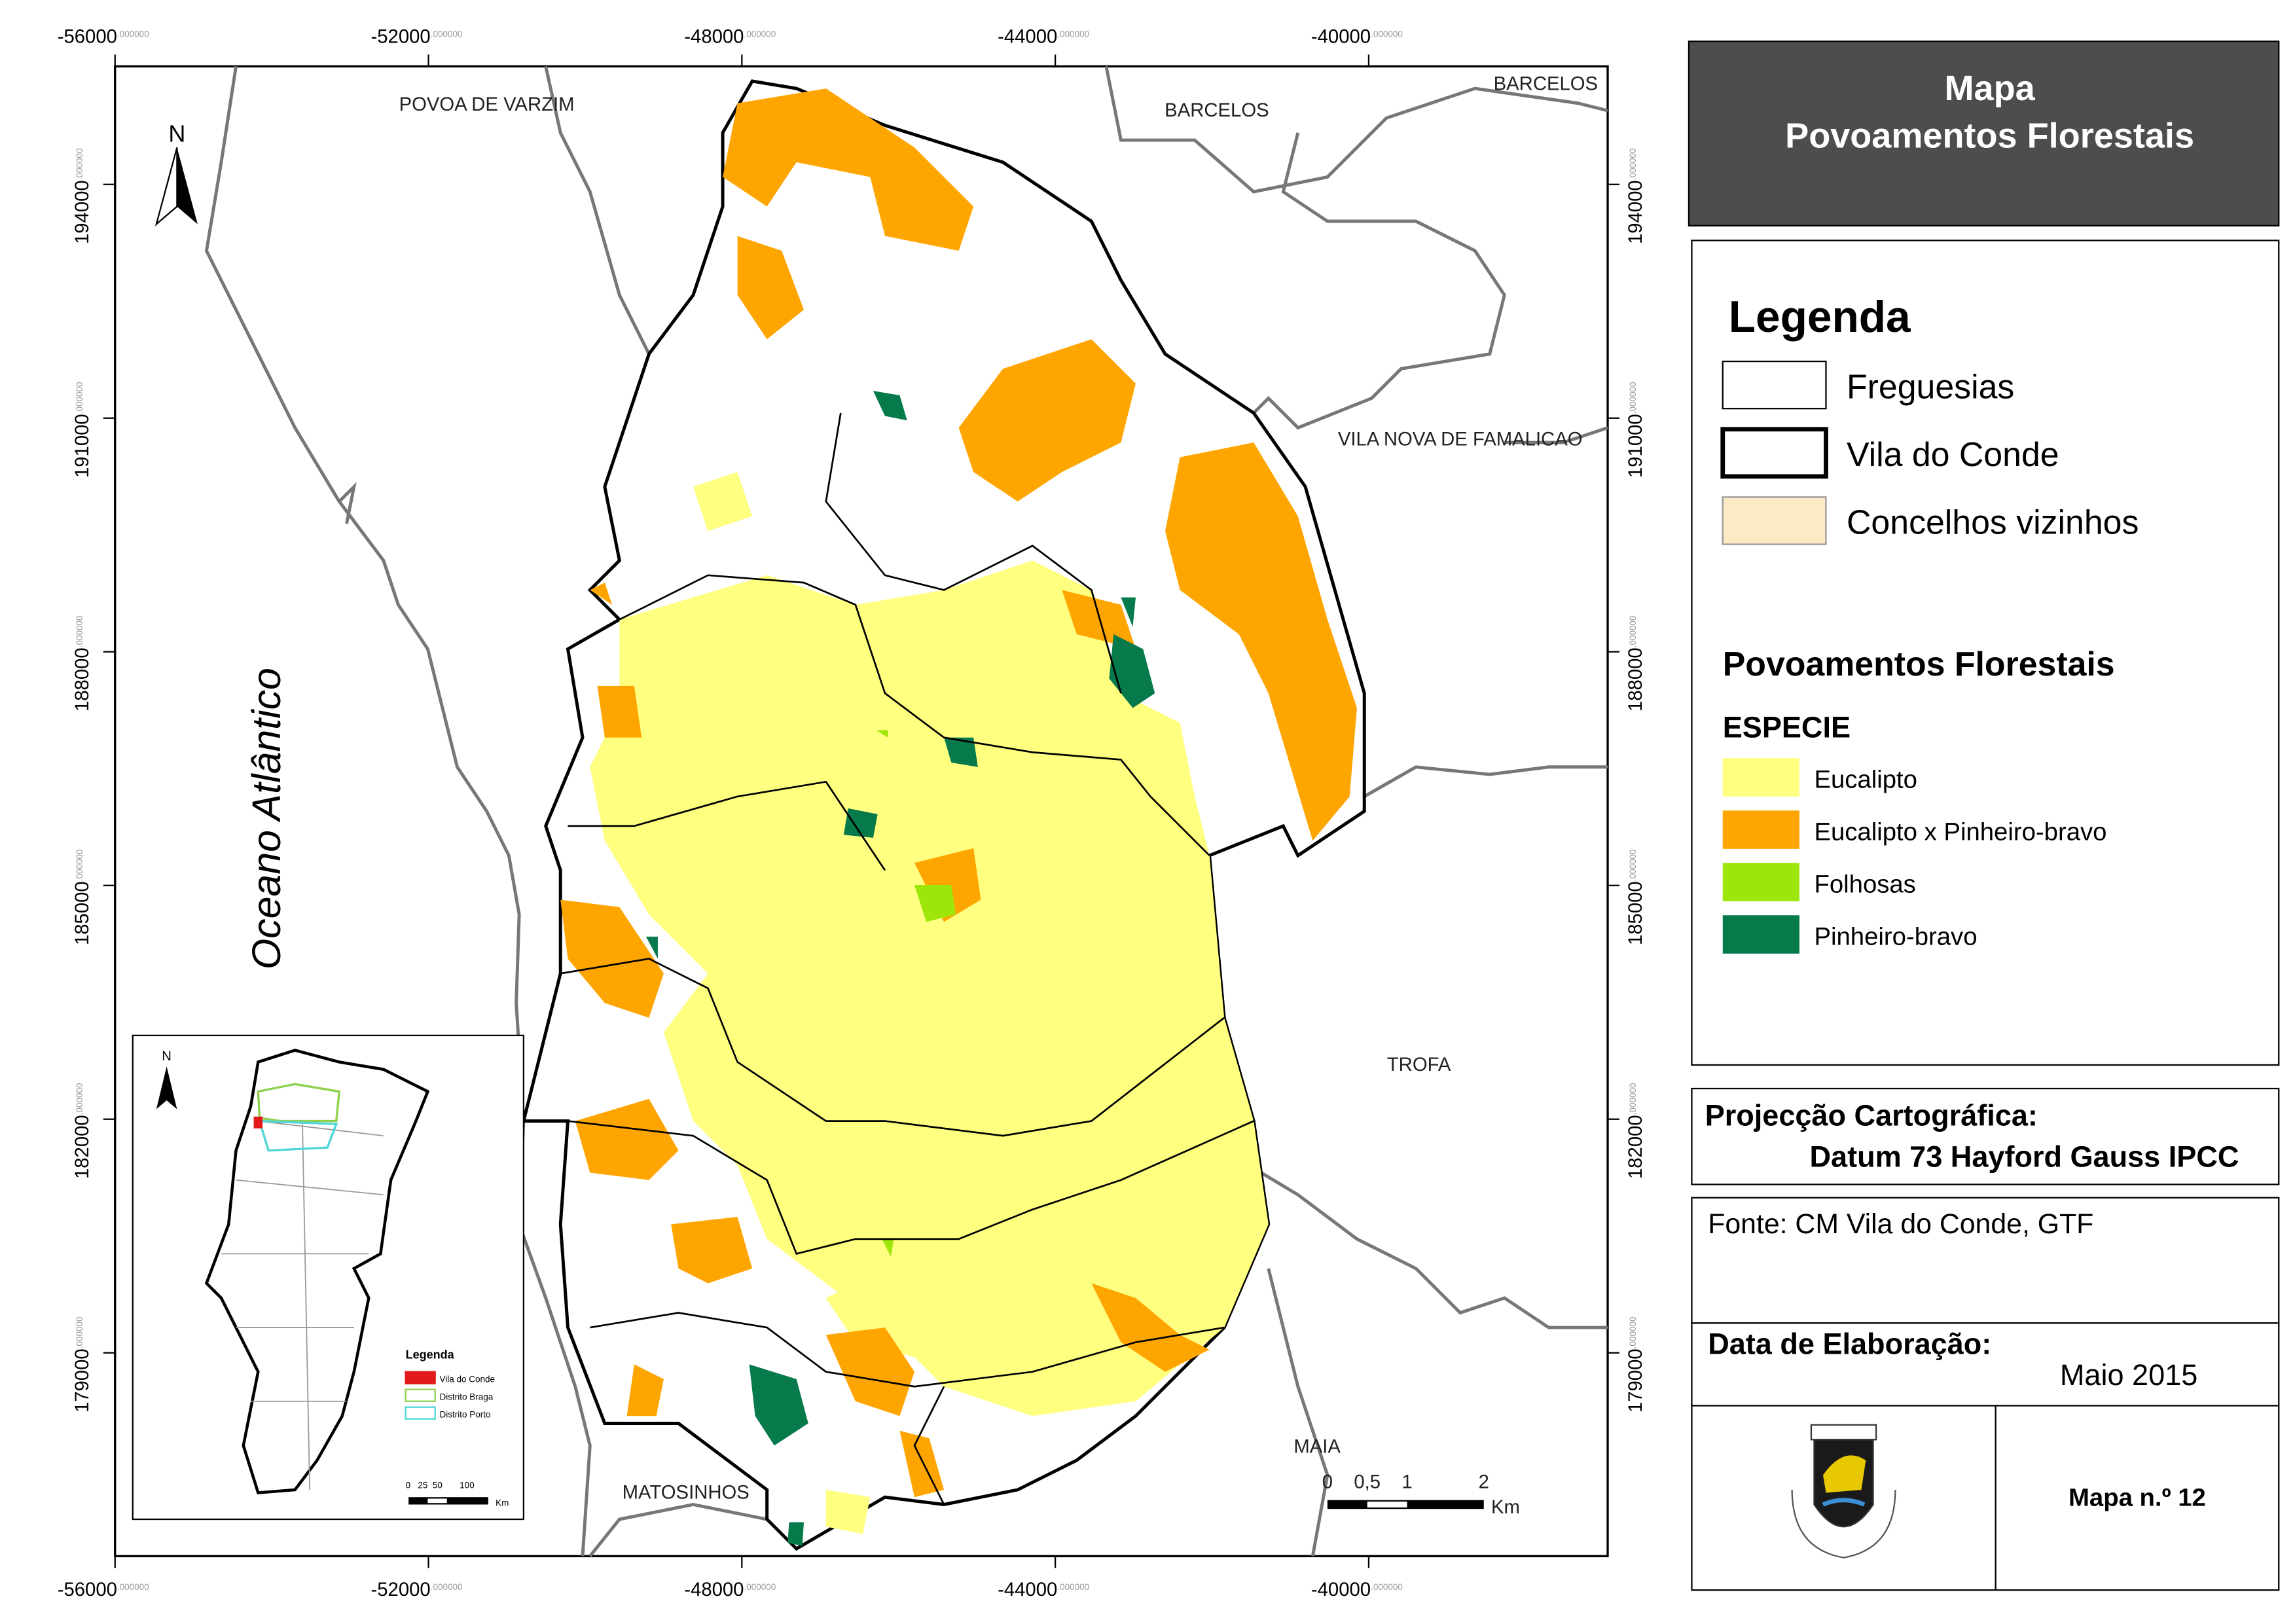 Image resolution: width=2295 pixels, height=1624 pixels. Describe the element at coordinates (1990, 89) in the screenshot. I see `title: Mapa` at that location.